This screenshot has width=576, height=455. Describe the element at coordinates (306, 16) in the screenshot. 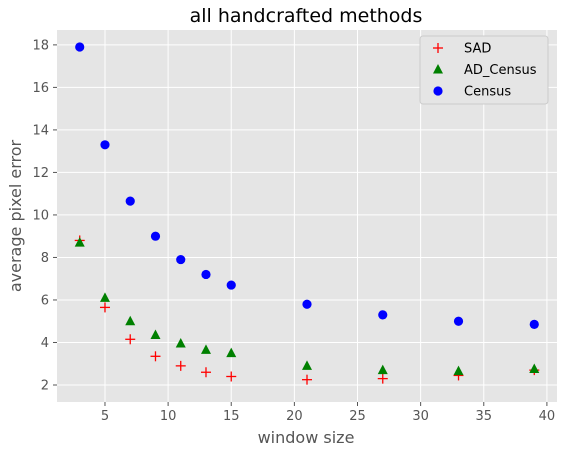

I see `chart-title: all handcrafted methods` at that location.